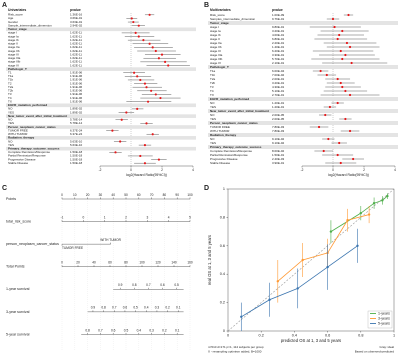 This screenshot has height=363, width=400. I want to click on row-label: T3, so click(10, 94).